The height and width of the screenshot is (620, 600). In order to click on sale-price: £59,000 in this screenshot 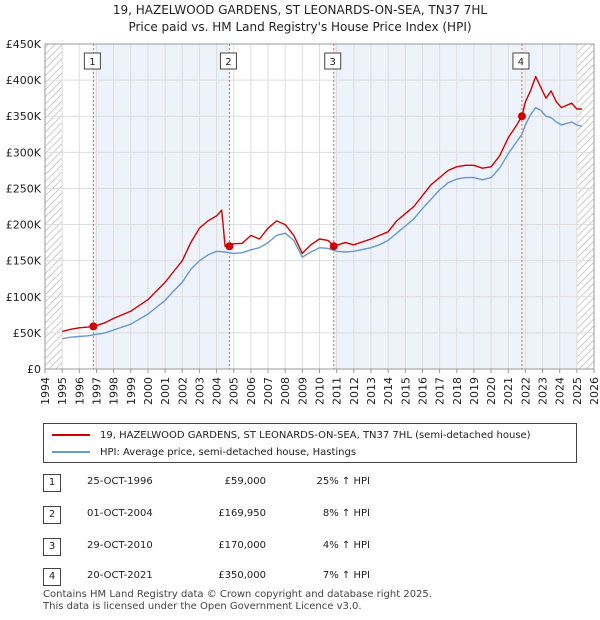, I will do `click(245, 481)`.